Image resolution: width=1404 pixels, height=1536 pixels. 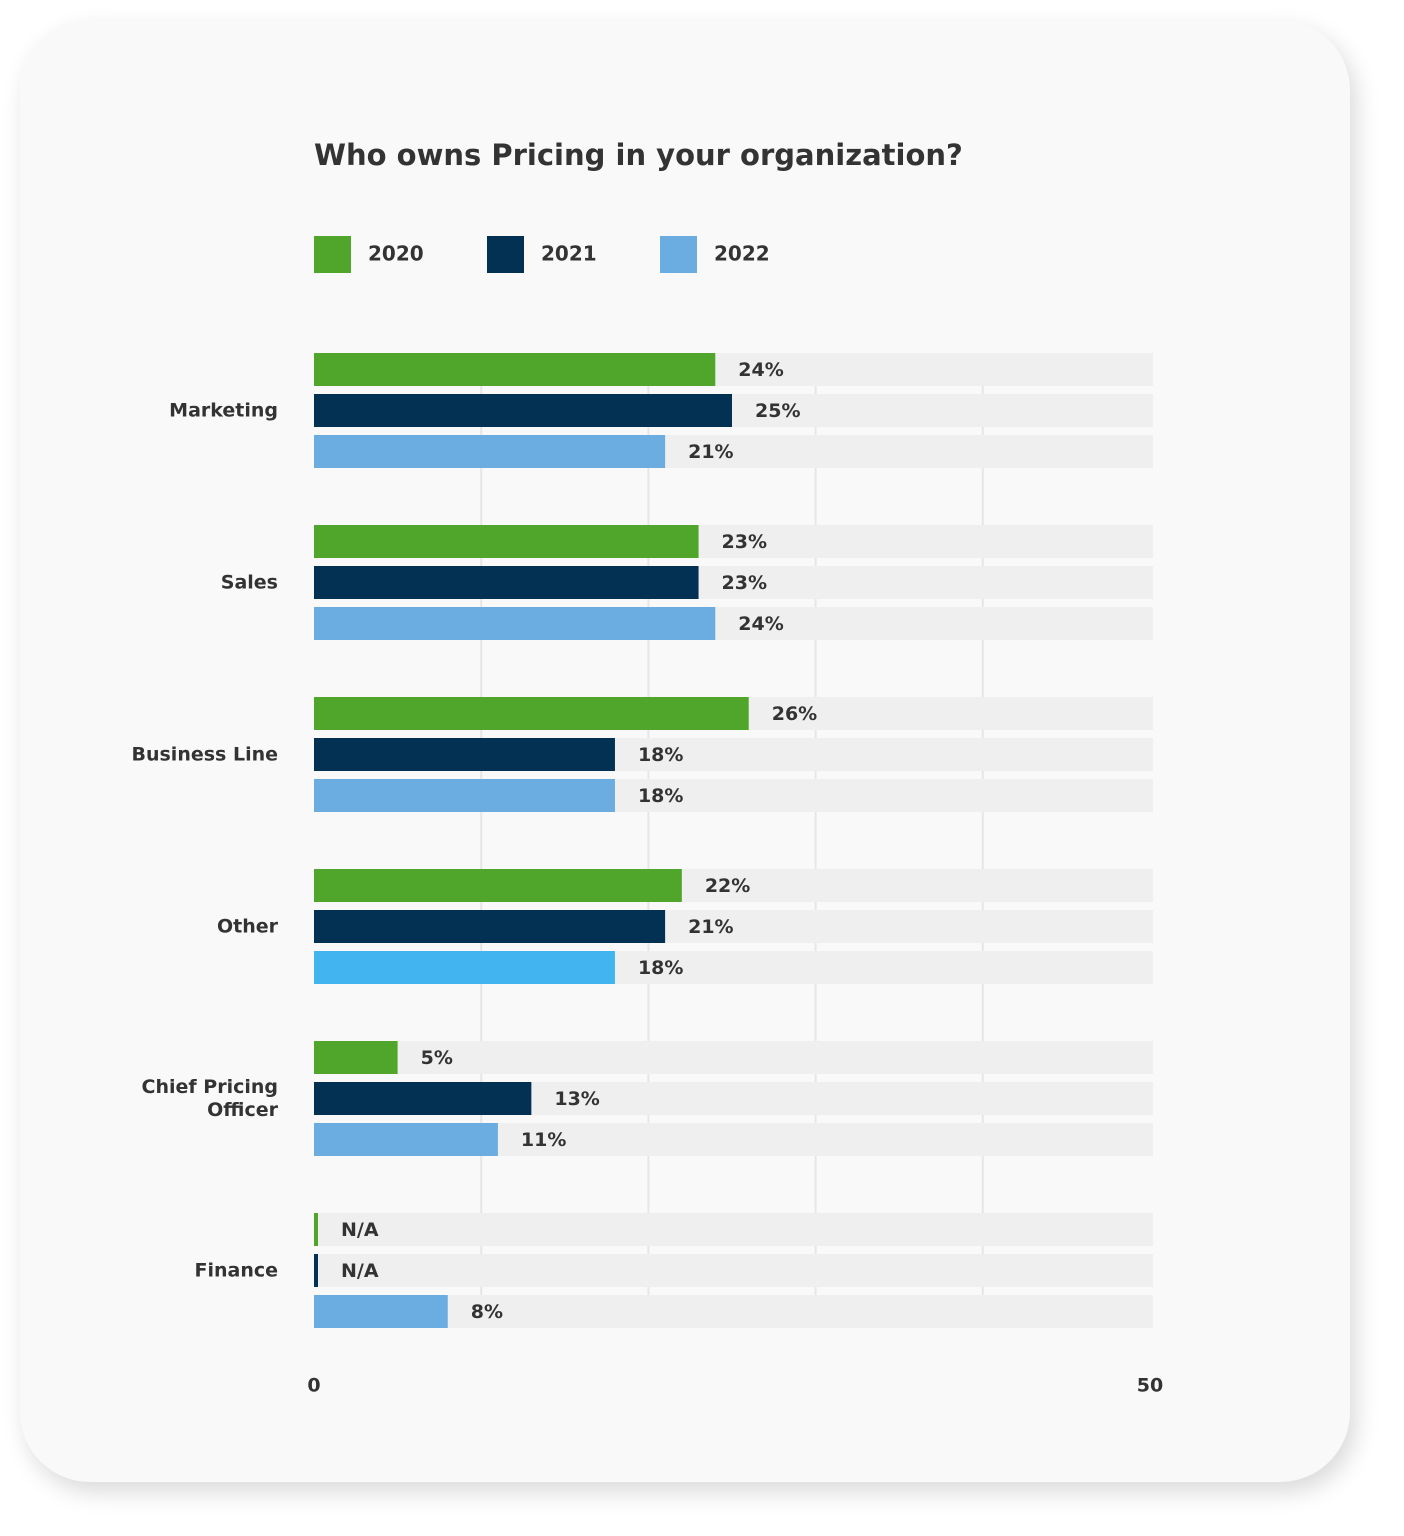 I want to click on value-label: 26%, so click(x=794, y=714).